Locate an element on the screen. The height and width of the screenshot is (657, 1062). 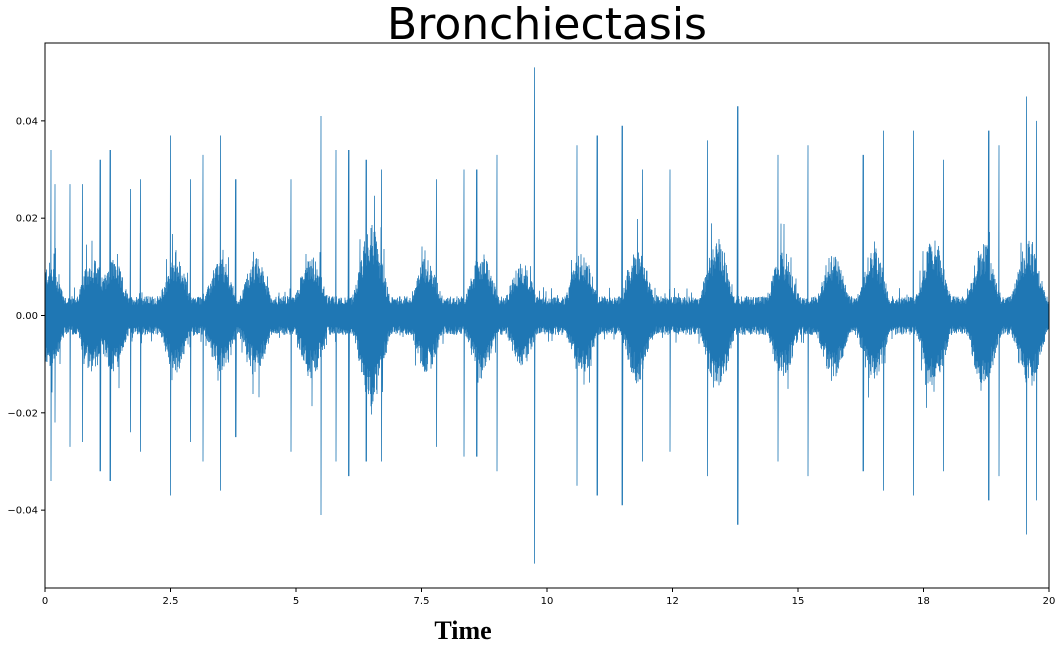
y-axis: 0.04 0.02 0.00 −0.02 −0.04 is located at coordinates (26, 316).